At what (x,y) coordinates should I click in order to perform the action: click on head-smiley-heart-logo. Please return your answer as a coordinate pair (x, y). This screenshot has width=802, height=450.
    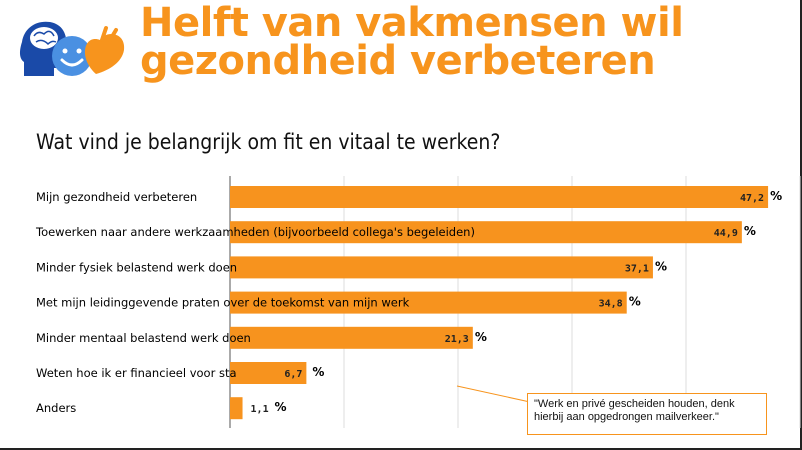
    Looking at the image, I should click on (72, 48).